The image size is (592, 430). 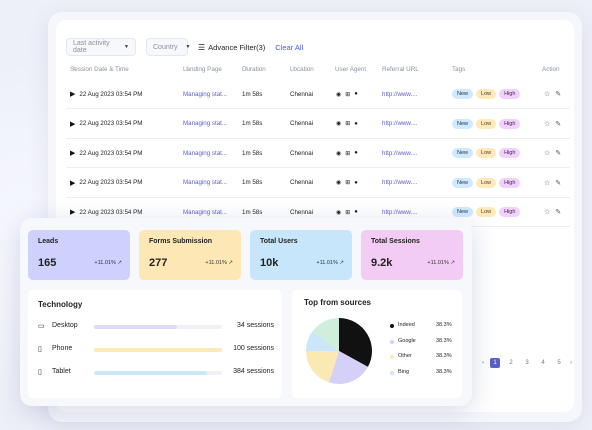 I want to click on kpi-value: 165, so click(x=47, y=263).